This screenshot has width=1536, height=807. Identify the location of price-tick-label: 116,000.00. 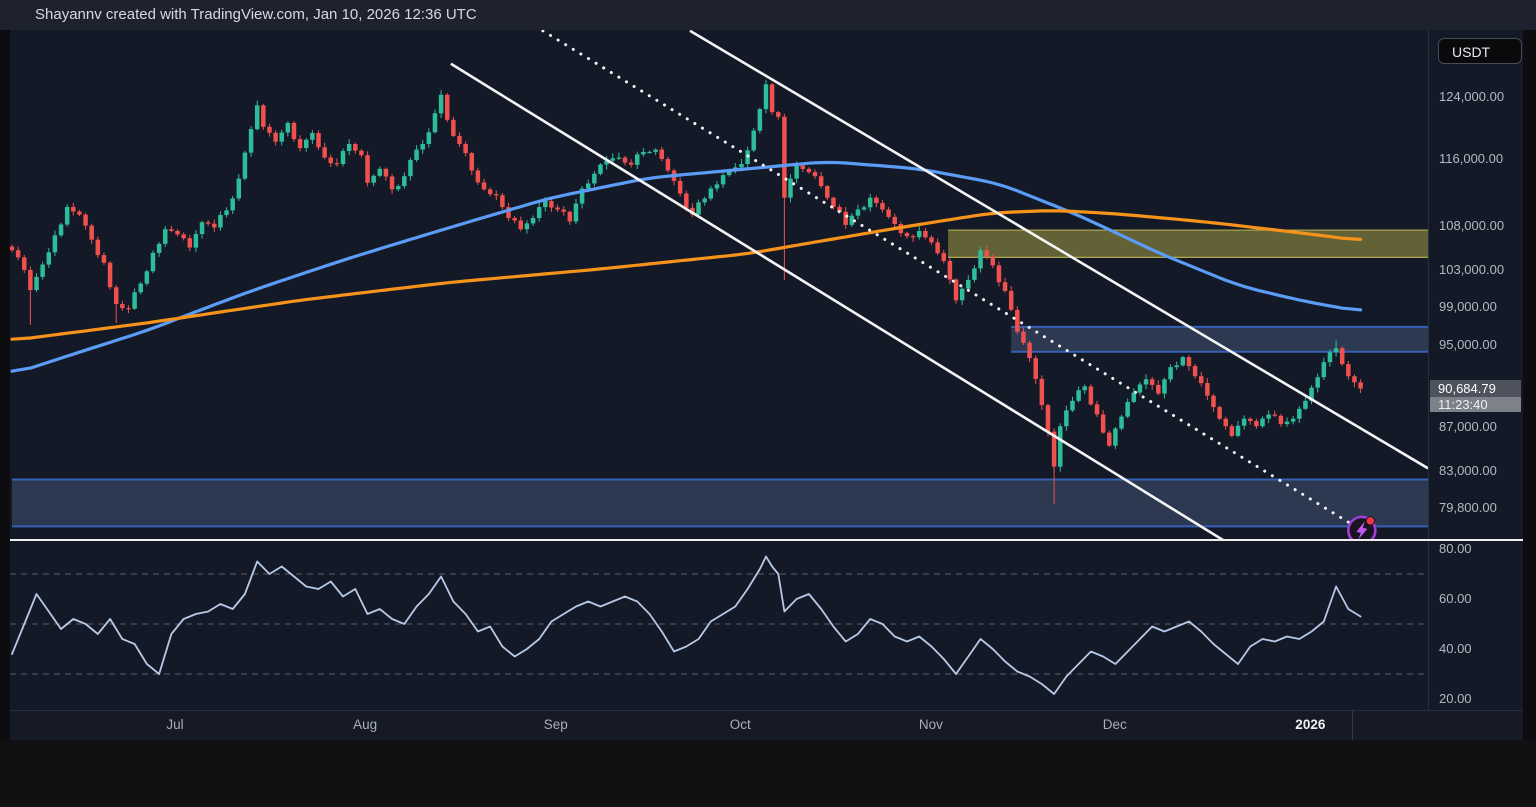
(1471, 159).